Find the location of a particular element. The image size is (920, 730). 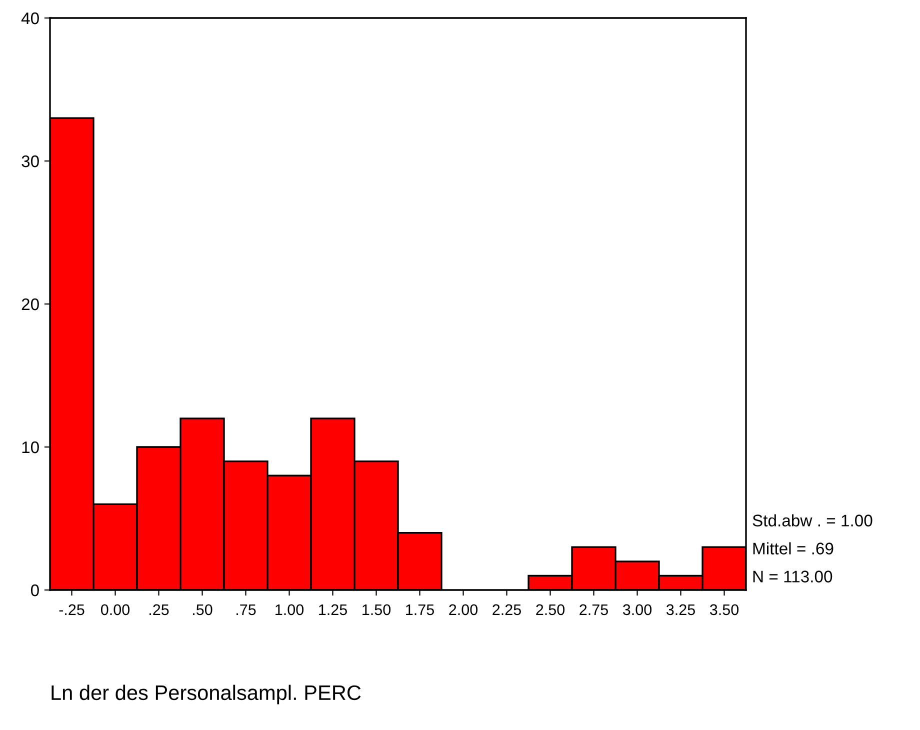

text: N = 113.00 is located at coordinates (792, 576).